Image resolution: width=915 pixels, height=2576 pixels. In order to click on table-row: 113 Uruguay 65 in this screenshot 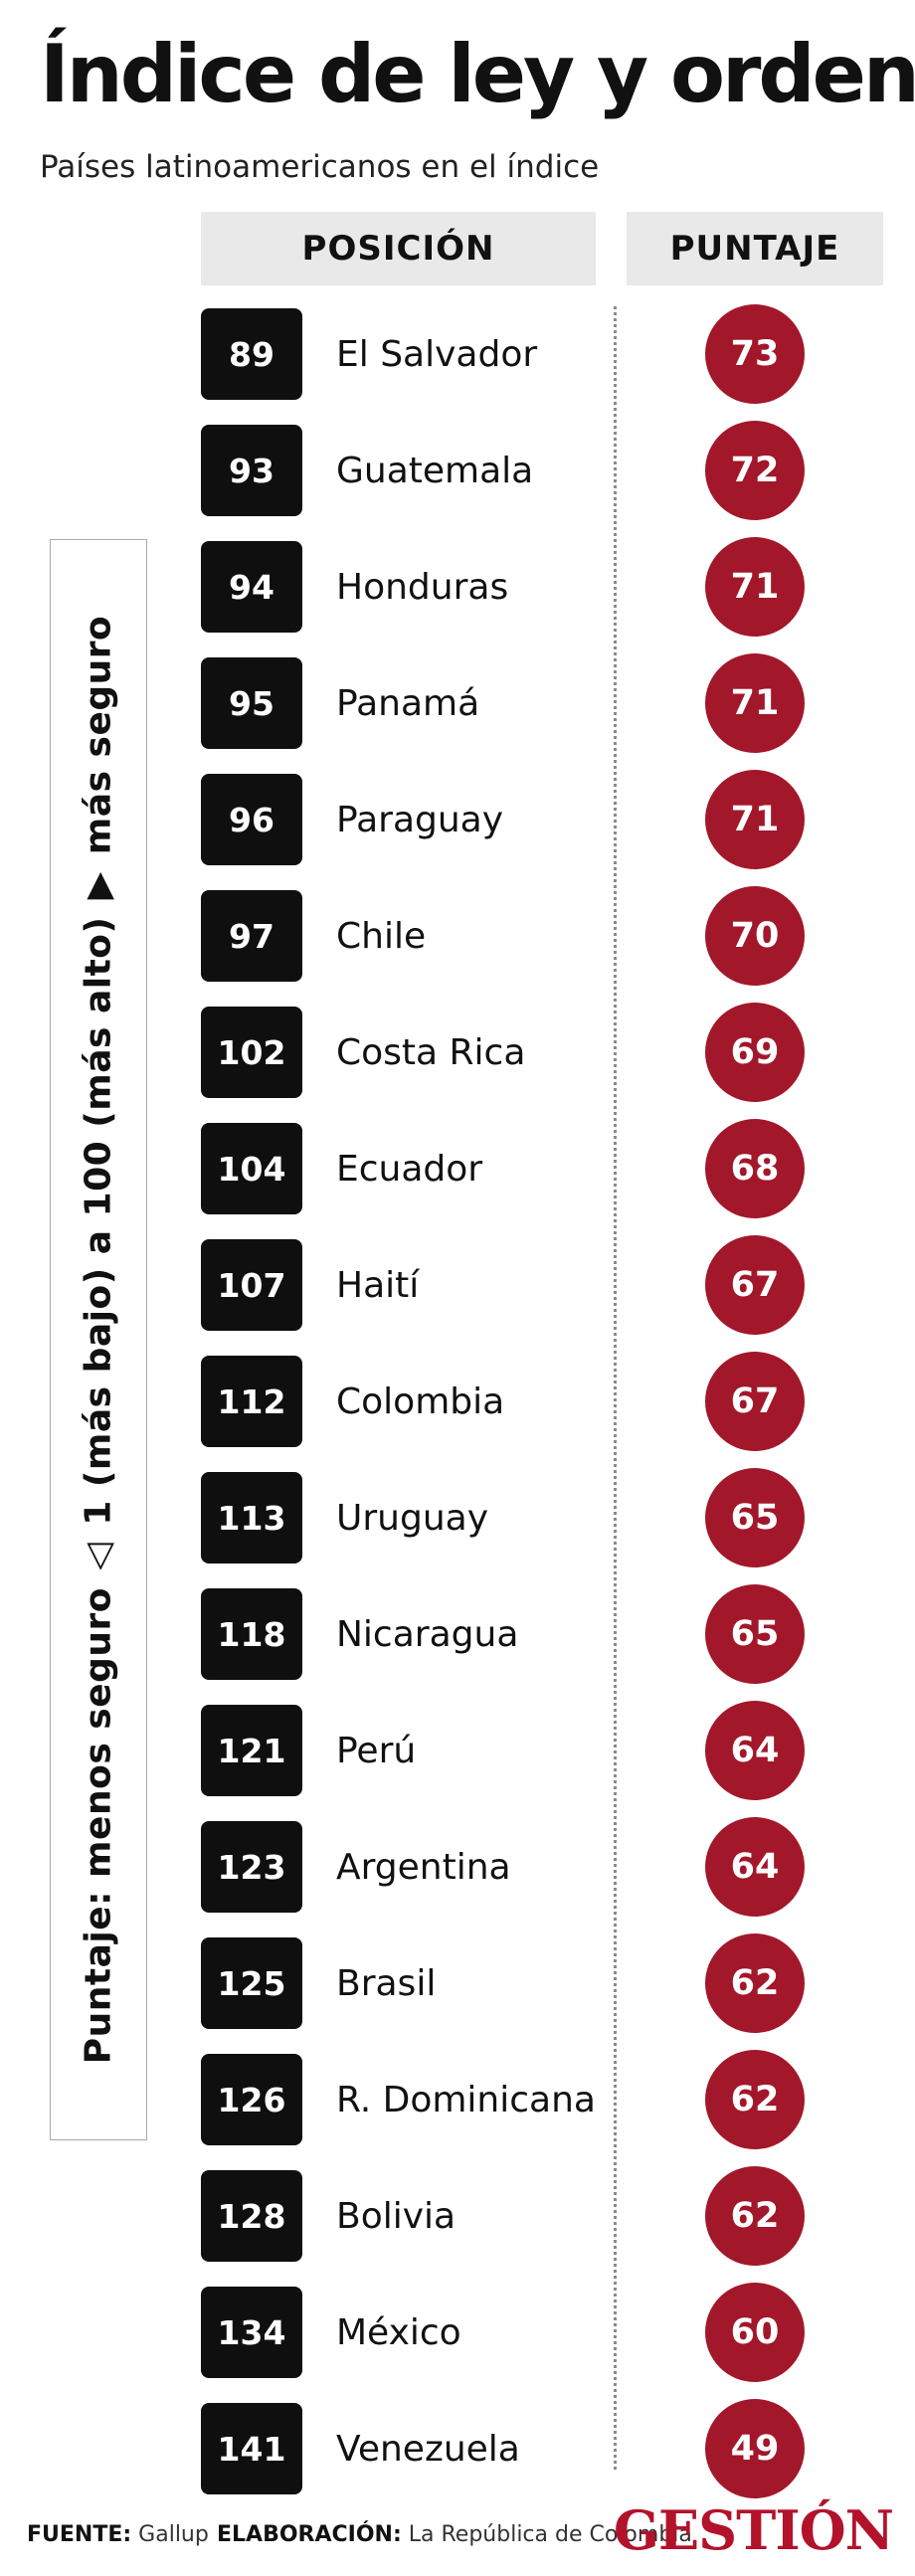, I will do `click(457, 1517)`.